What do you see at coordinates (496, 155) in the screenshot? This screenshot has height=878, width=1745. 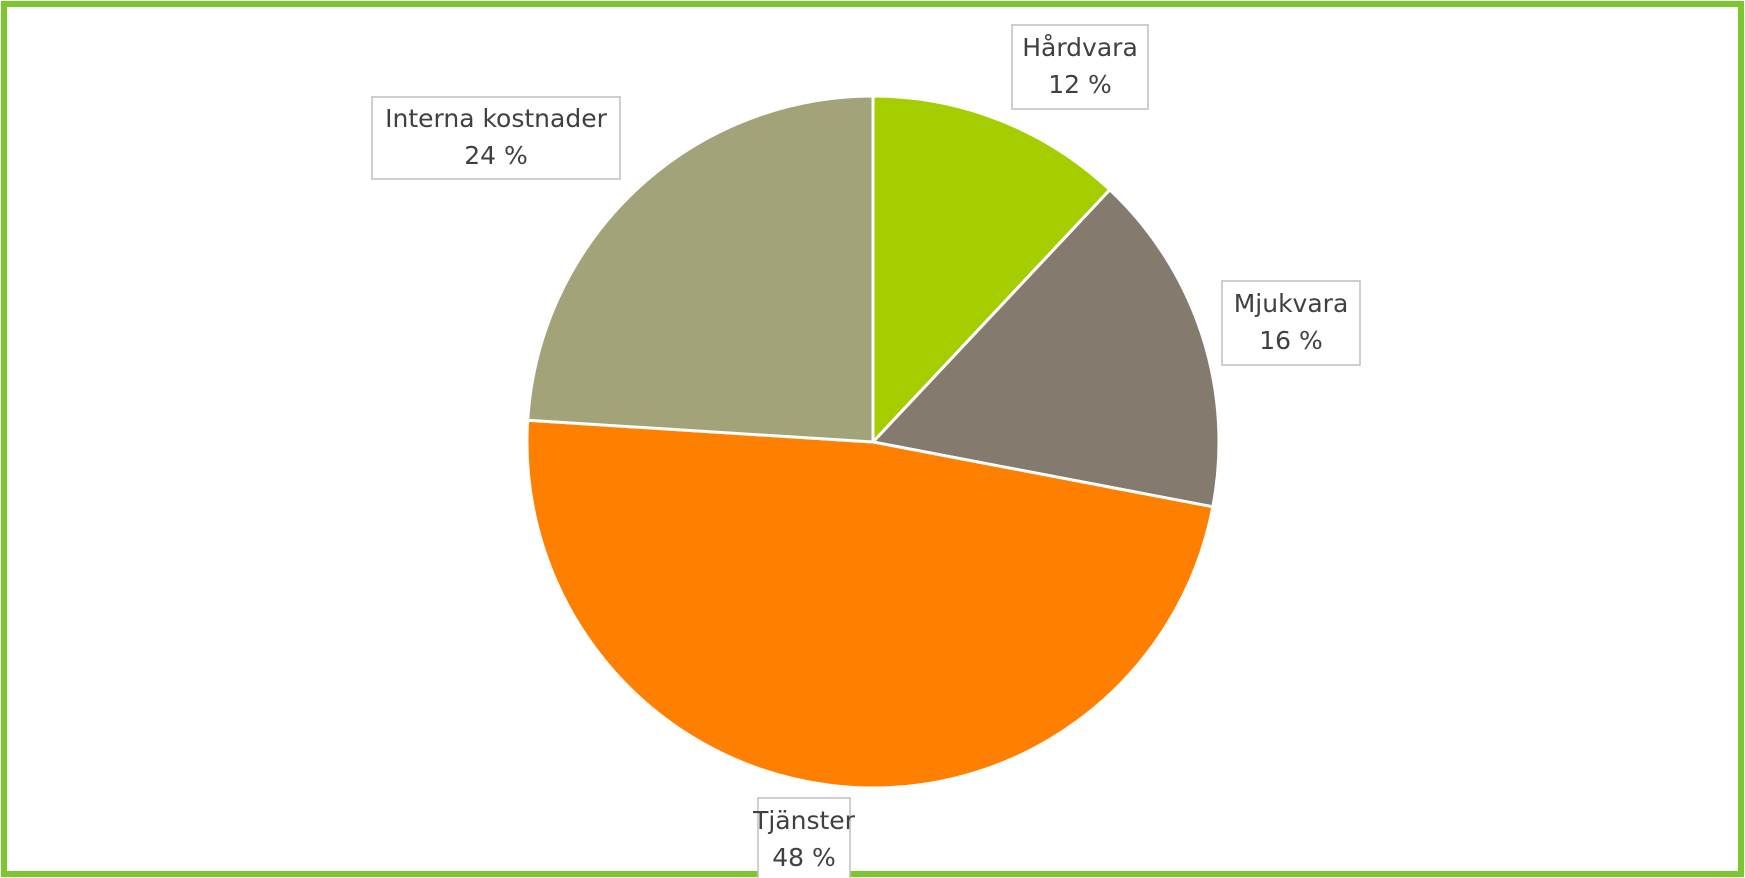 I see `value-label: 24 %` at bounding box center [496, 155].